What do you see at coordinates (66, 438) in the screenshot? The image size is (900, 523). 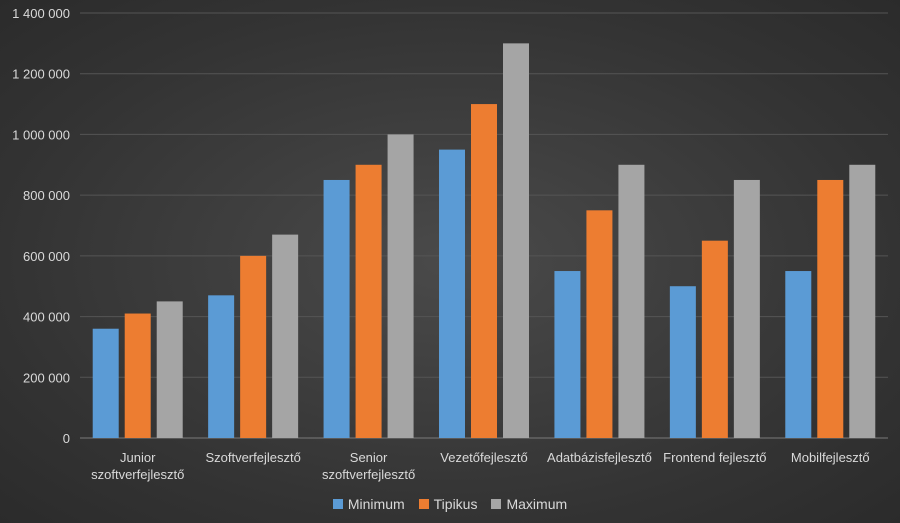 I see `y-tick-label: 0` at bounding box center [66, 438].